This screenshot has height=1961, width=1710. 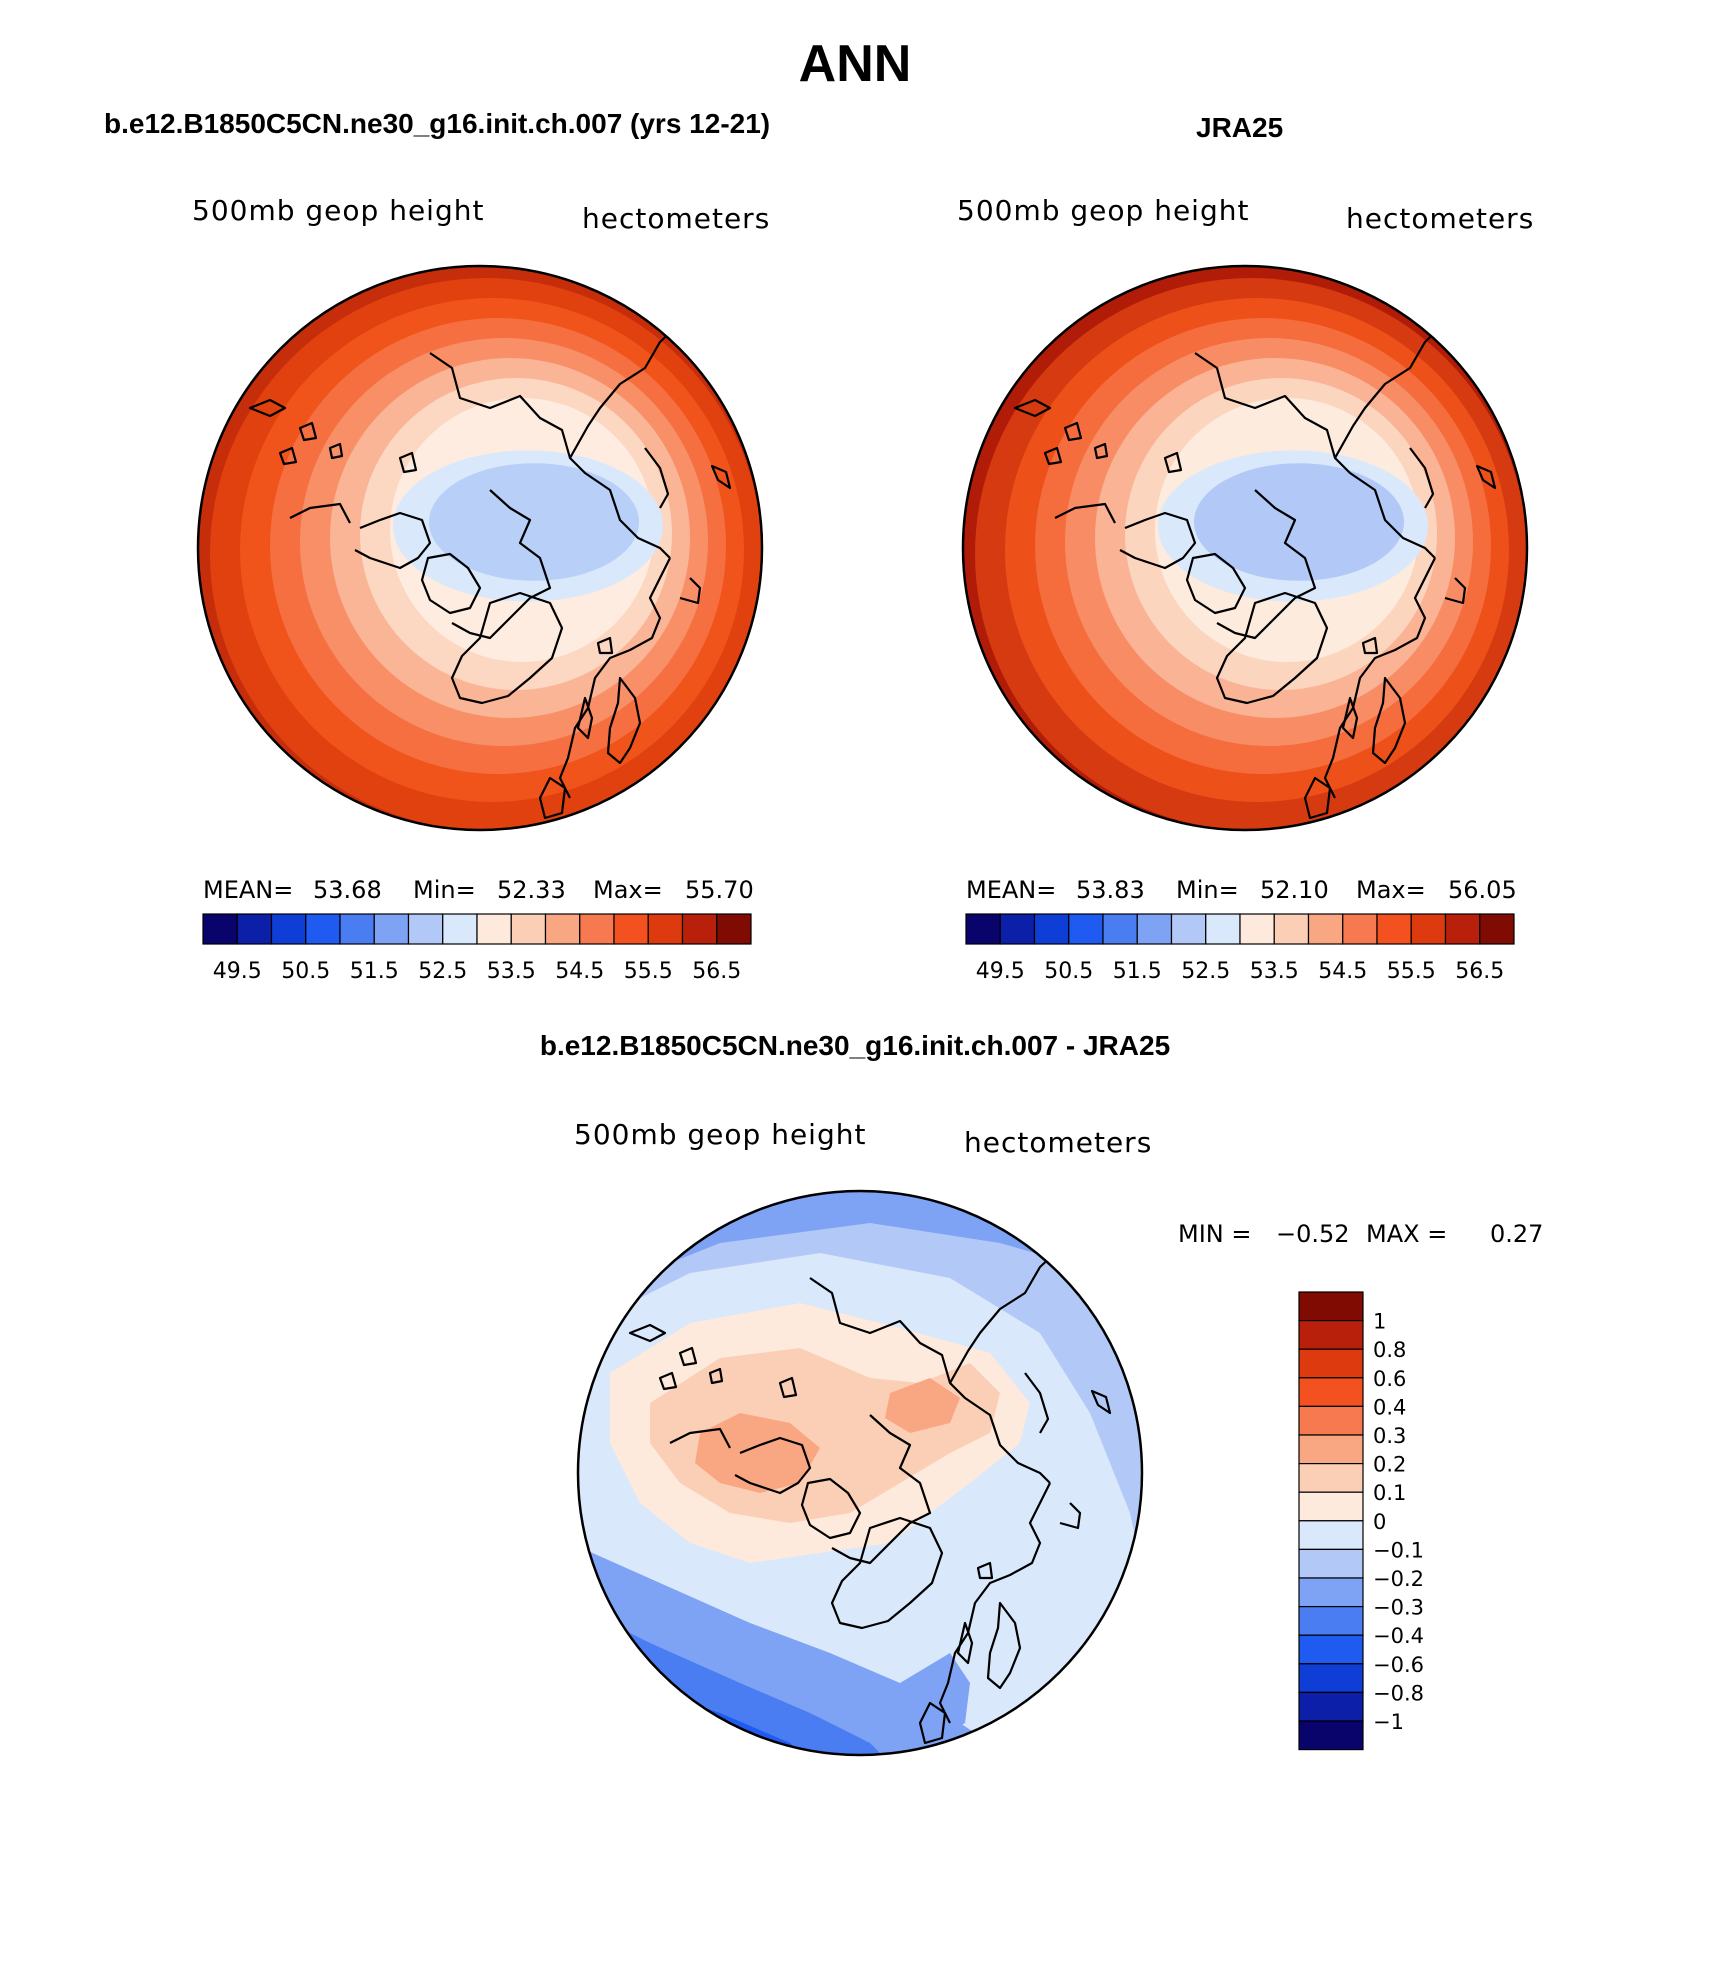 What do you see at coordinates (1058, 1142) in the screenshot?
I see `diff-units-label: hectometers` at bounding box center [1058, 1142].